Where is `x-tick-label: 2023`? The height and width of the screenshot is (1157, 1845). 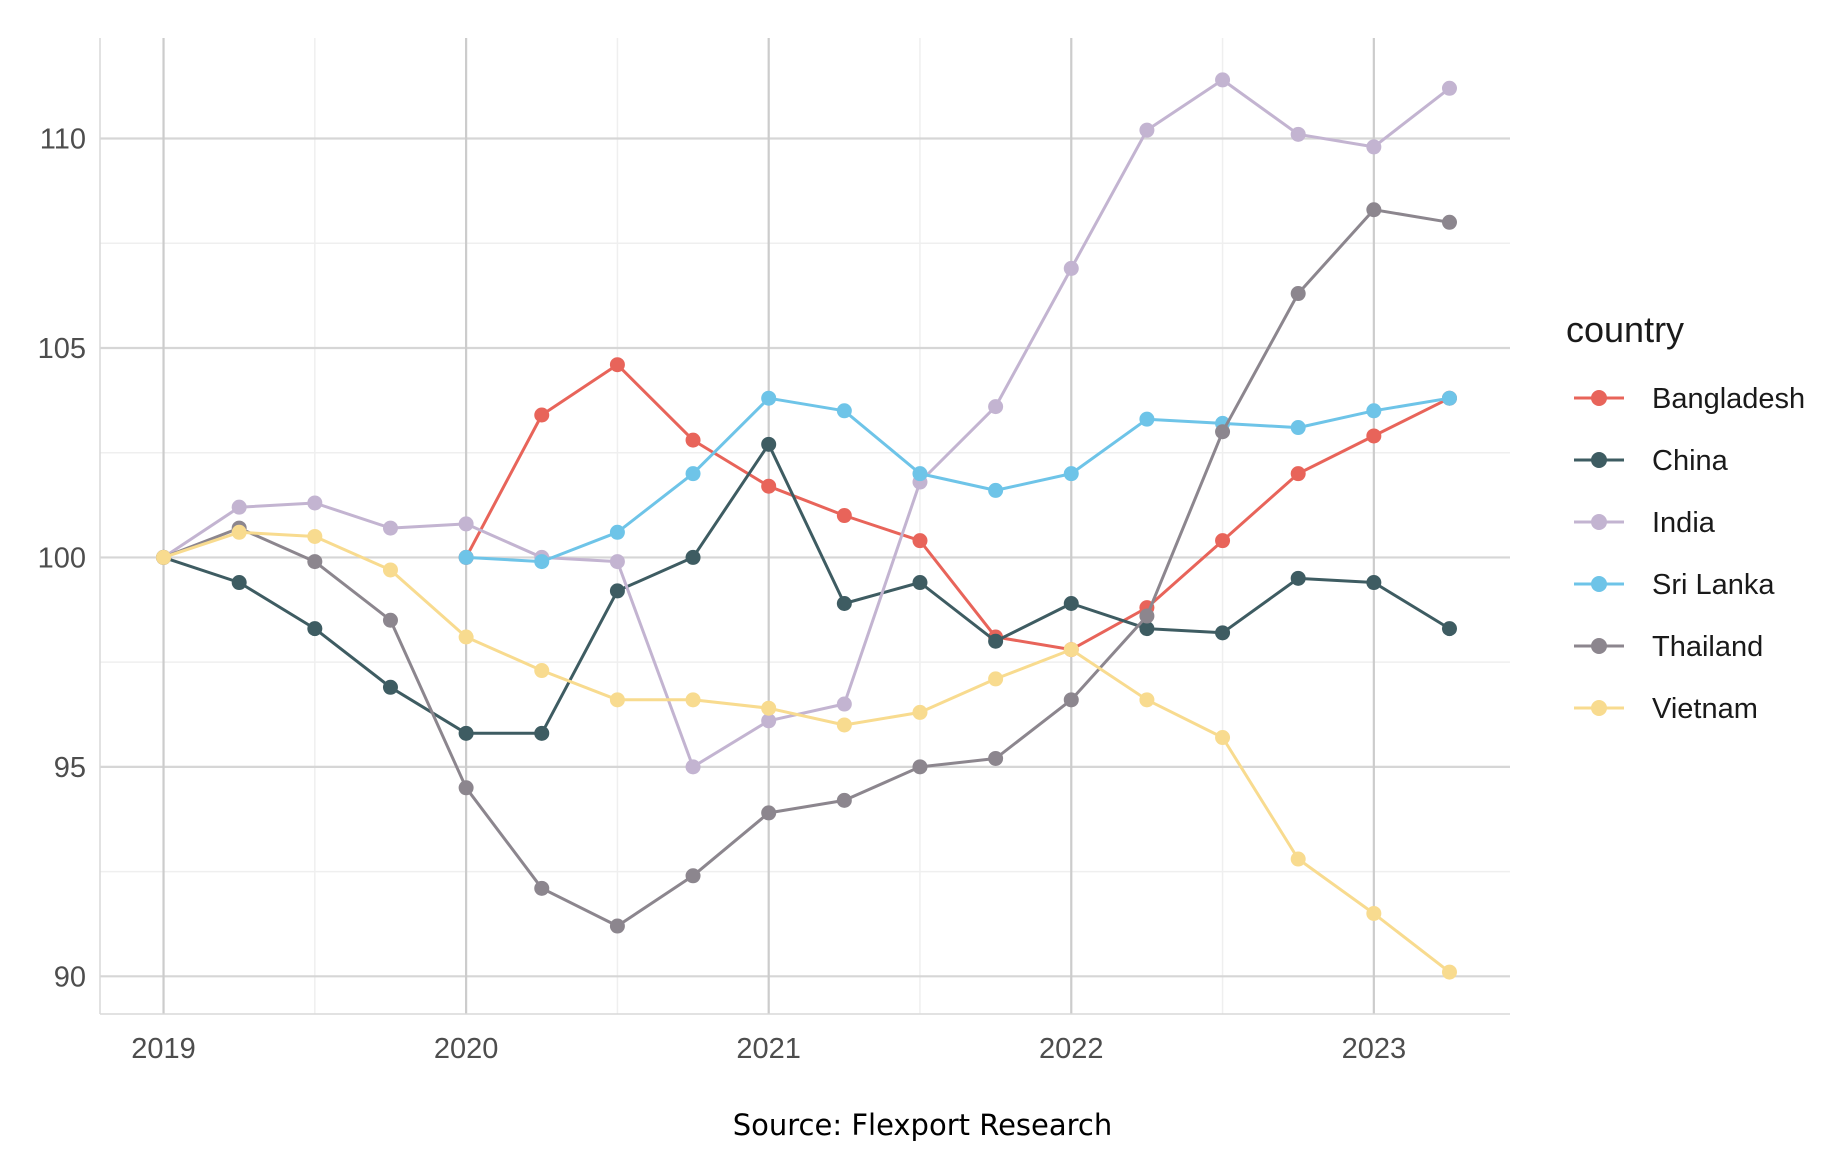
x-tick-label: 2023 is located at coordinates (1374, 1049).